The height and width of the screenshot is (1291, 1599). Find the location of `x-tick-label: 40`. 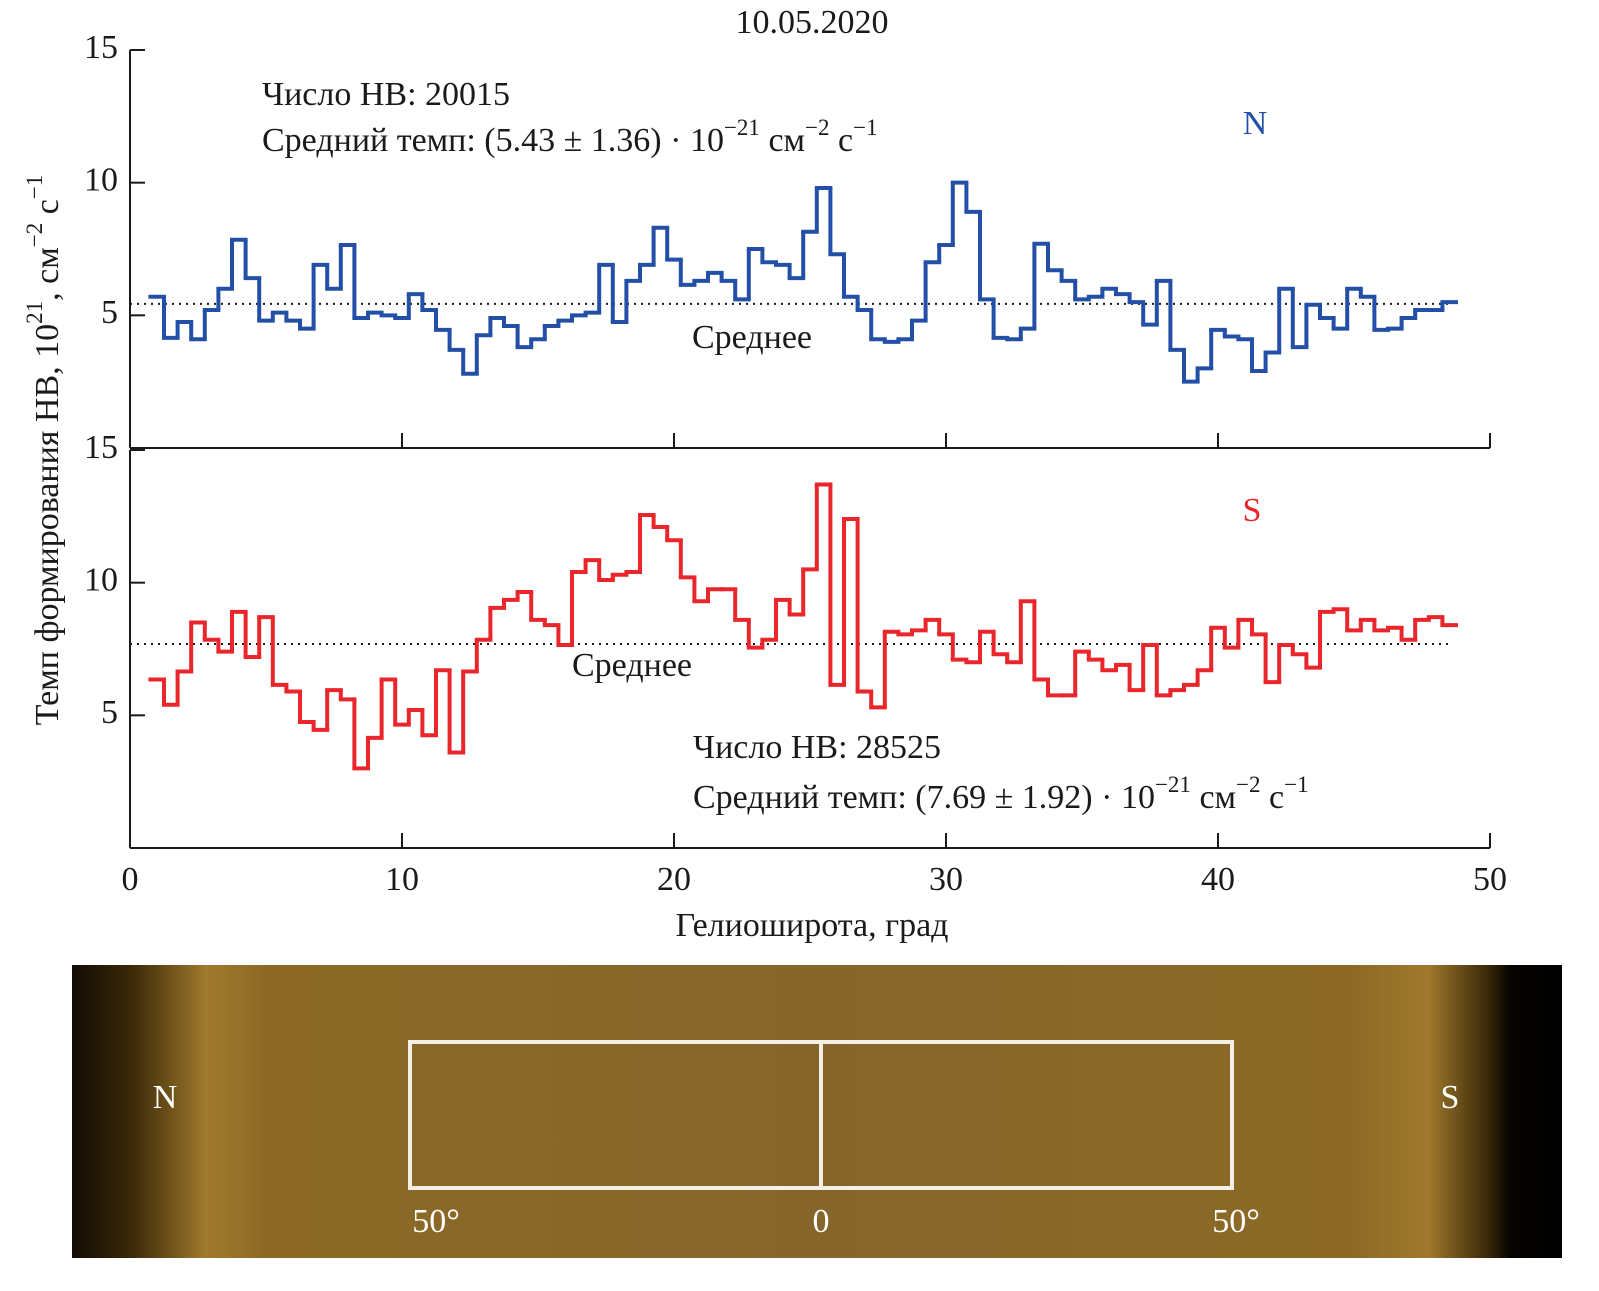

x-tick-label: 40 is located at coordinates (1218, 879).